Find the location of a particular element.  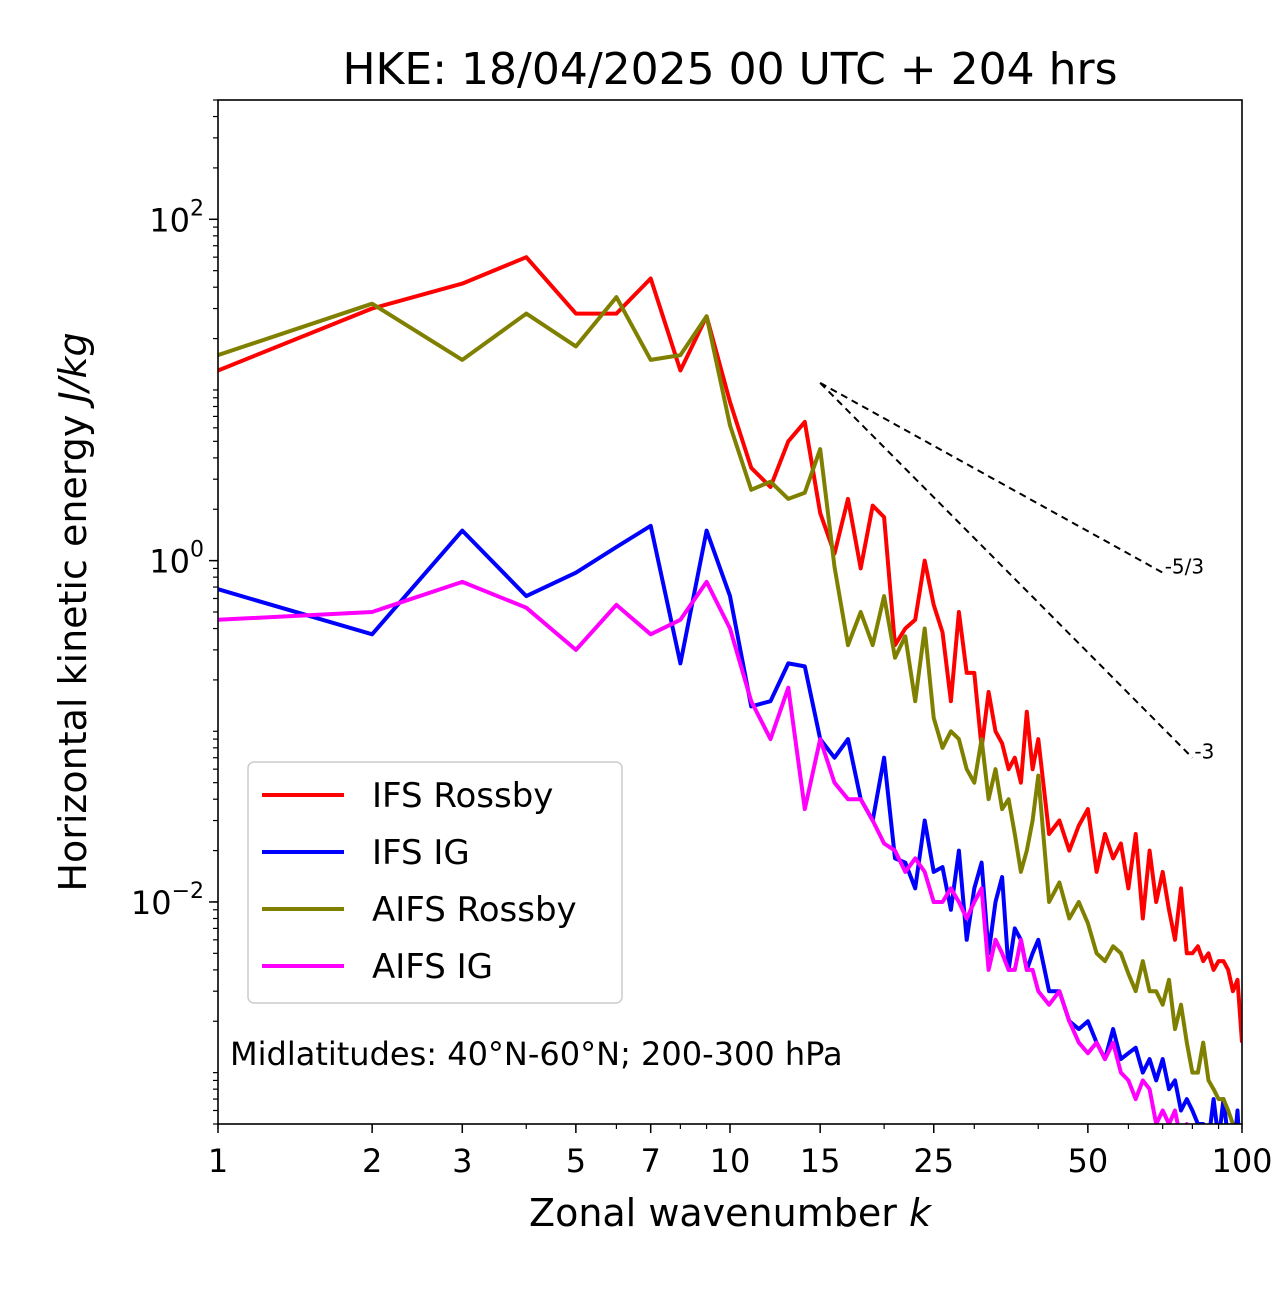

slope-label: -5/3 is located at coordinates (1184, 567).